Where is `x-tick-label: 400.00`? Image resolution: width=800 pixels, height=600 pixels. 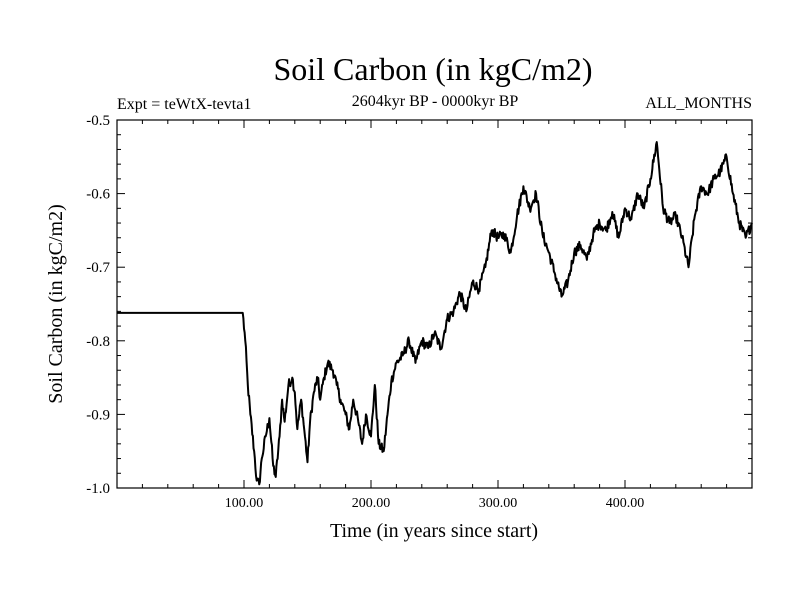
x-tick-label: 400.00 is located at coordinates (625, 503).